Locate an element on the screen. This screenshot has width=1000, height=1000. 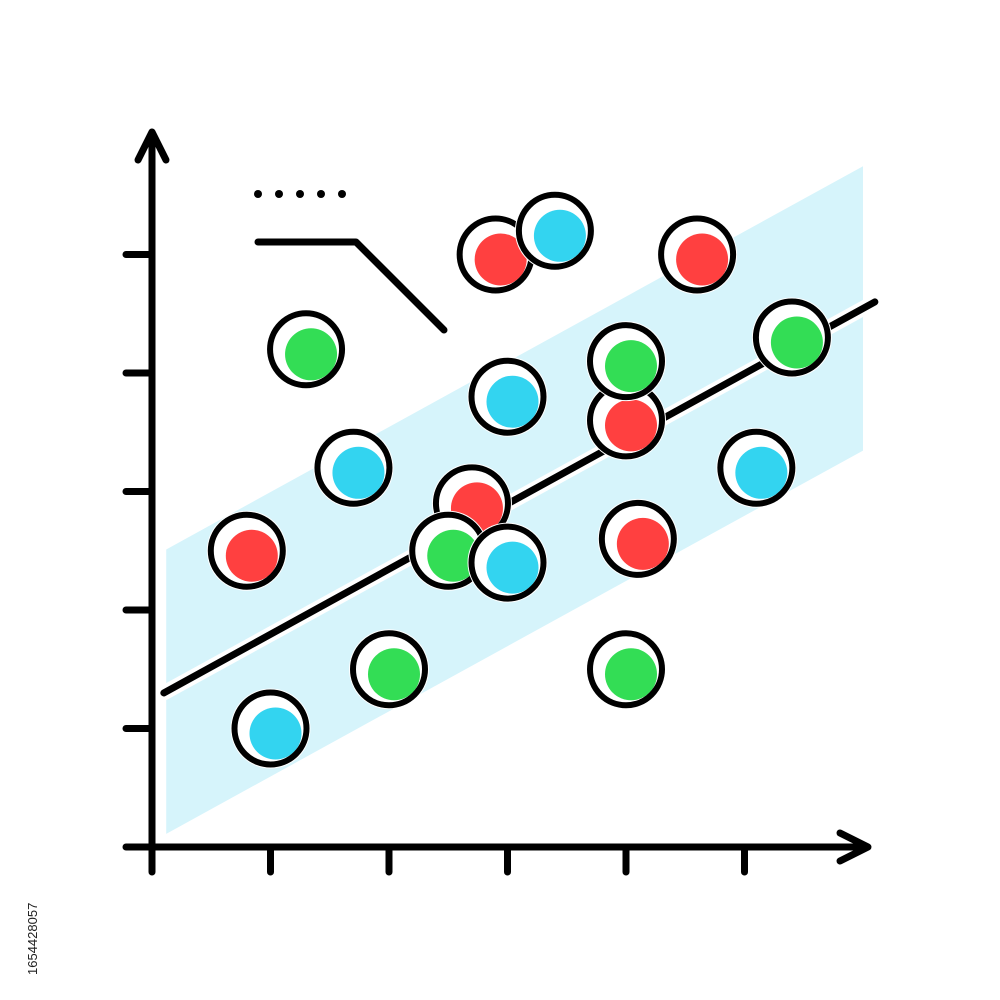
stock-id-label: 1654428057 is located at coordinates (25, 935).